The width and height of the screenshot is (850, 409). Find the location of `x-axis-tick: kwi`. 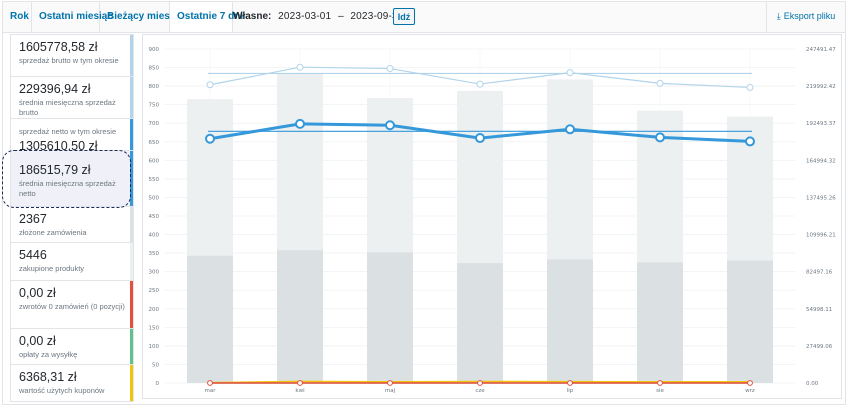

x-axis-tick: kwi is located at coordinates (300, 391).